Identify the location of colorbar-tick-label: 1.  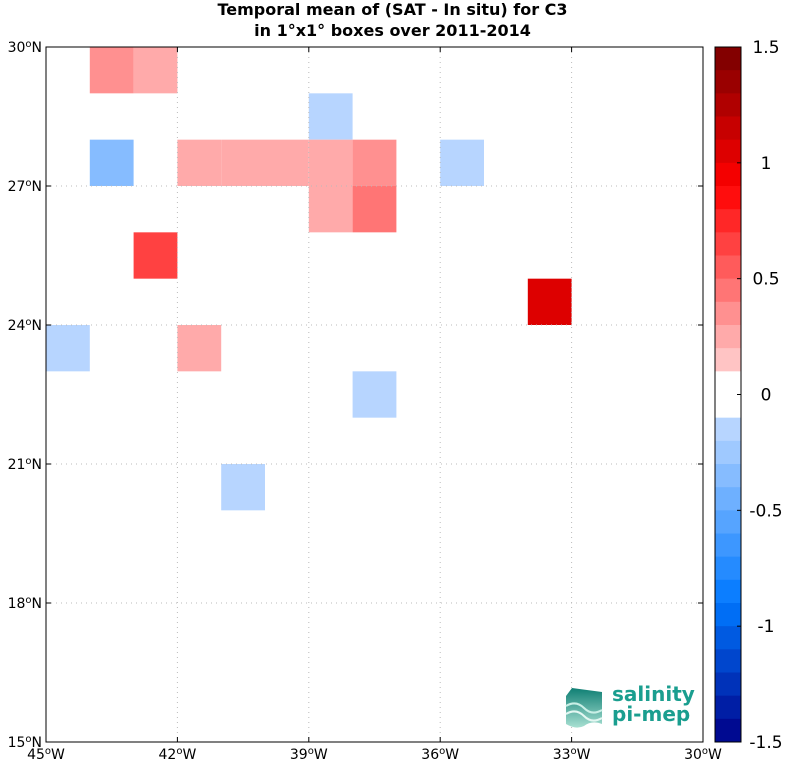
(766, 164).